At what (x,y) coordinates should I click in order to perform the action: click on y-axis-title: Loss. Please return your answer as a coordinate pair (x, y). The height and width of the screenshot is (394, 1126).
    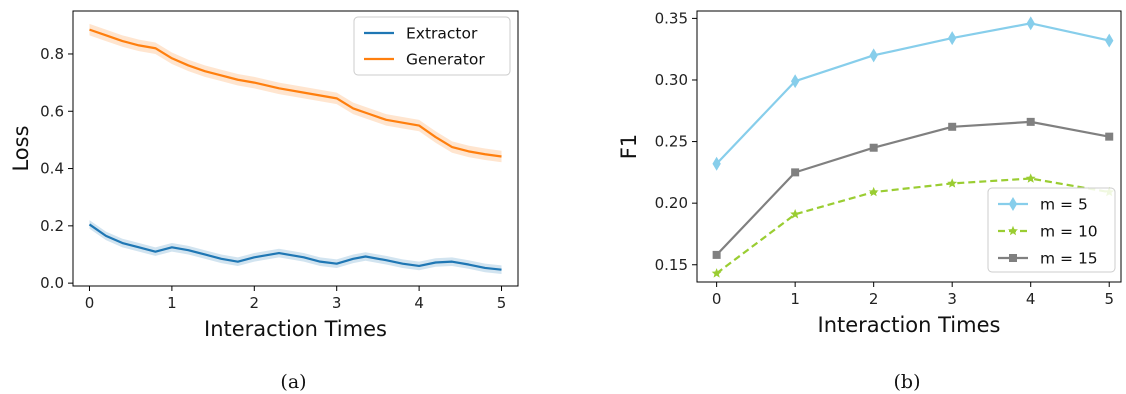
    Looking at the image, I should click on (21, 148).